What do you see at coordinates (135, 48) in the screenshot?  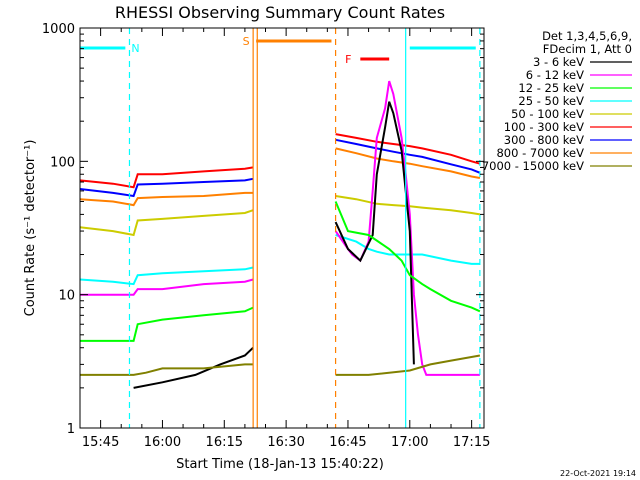 I see `attenuator-0-label: N` at bounding box center [135, 48].